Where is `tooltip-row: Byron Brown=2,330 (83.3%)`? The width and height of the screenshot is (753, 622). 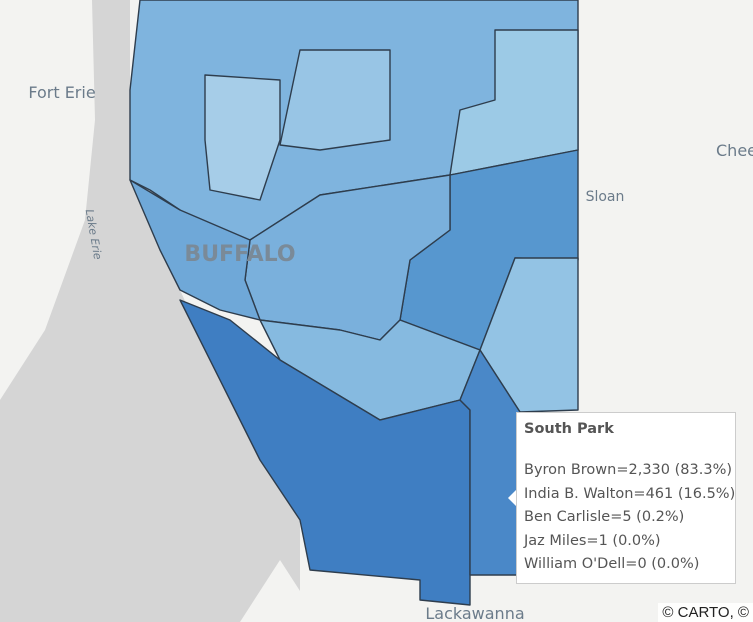
tooltip-row: Byron Brown=2,330 (83.3%) is located at coordinates (628, 470).